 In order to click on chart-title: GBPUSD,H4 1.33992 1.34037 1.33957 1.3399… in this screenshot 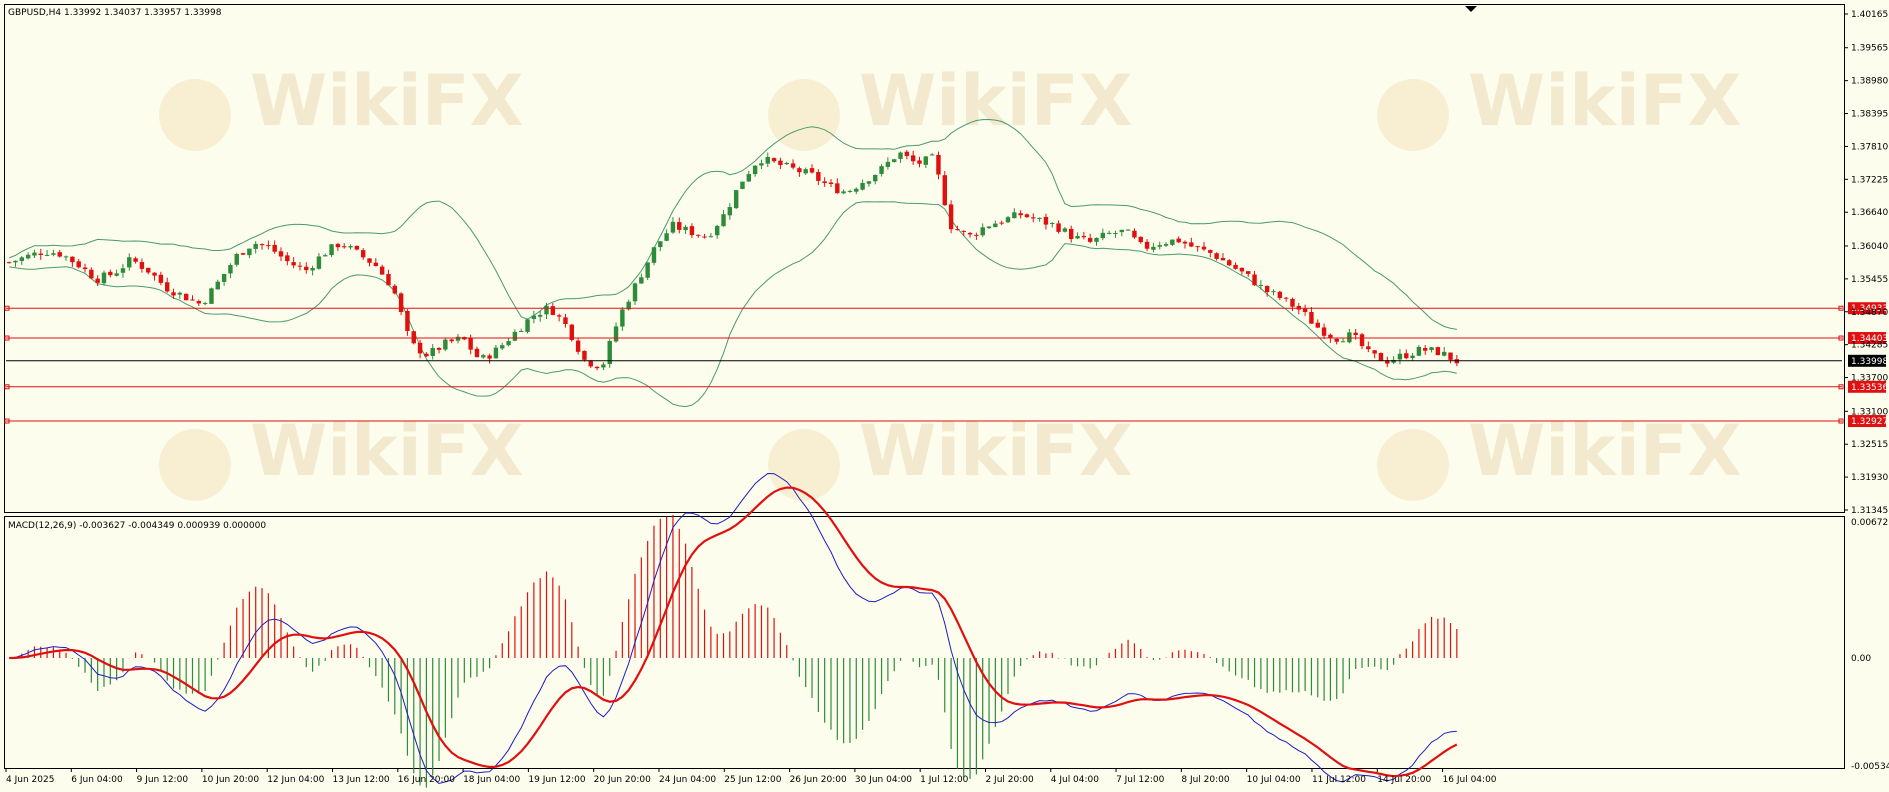, I will do `click(115, 13)`.